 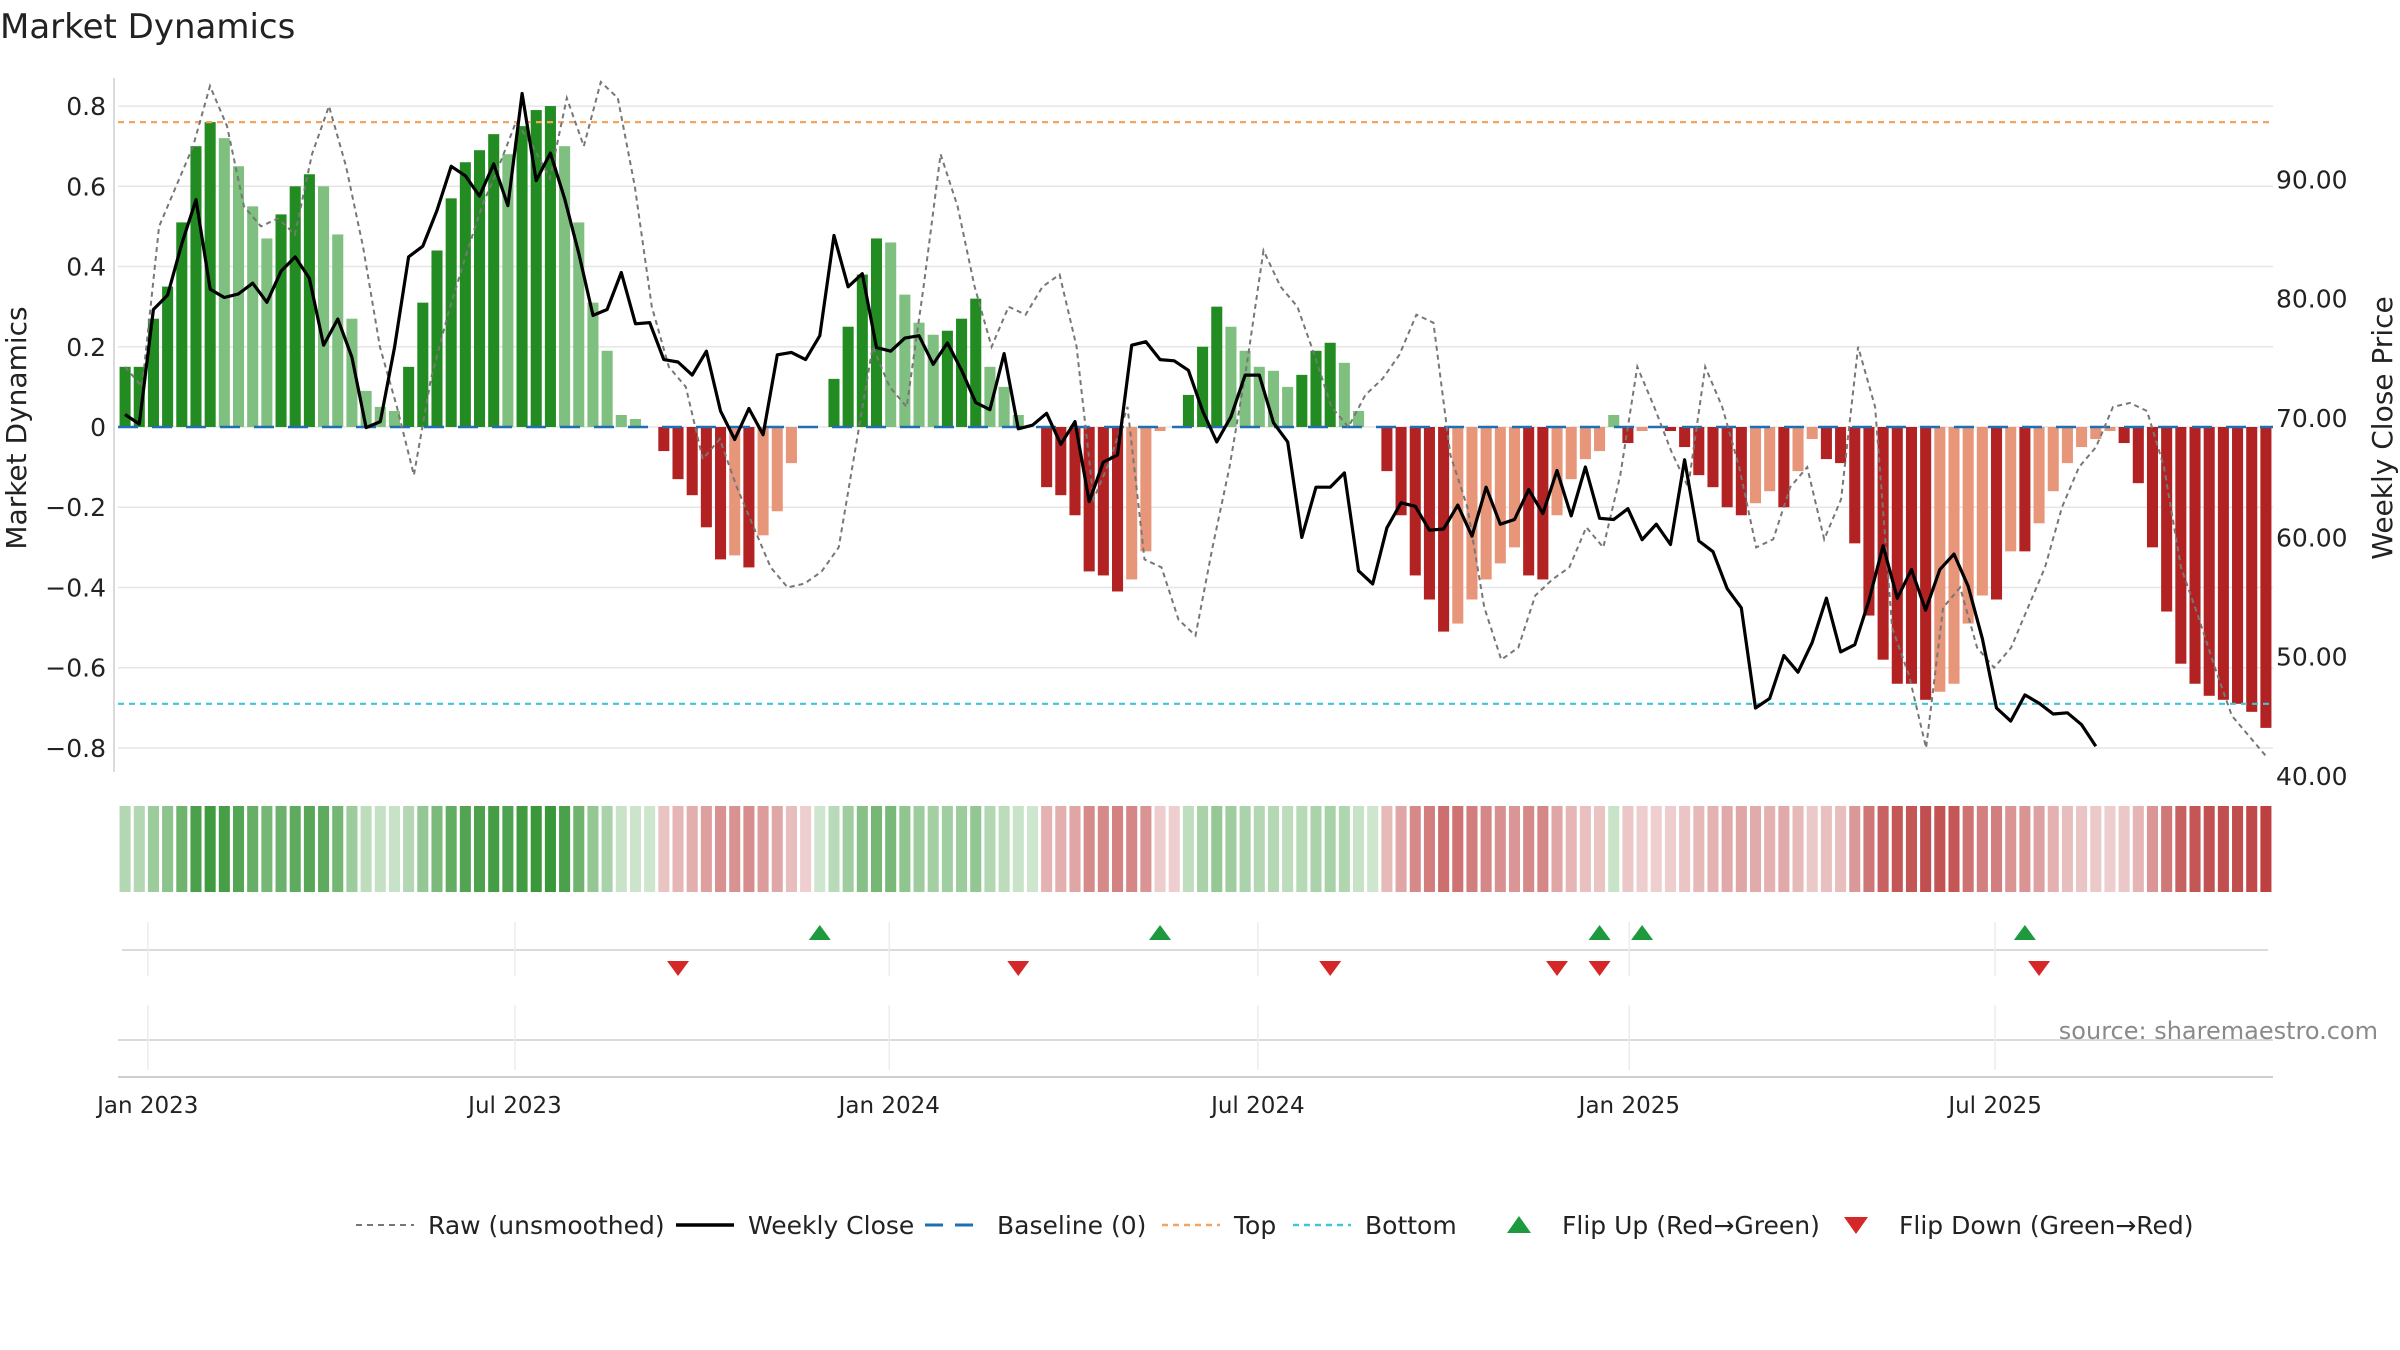 What do you see at coordinates (2046, 1225) in the screenshot?
I see `legend-label: Flip Down (Green→Red)` at bounding box center [2046, 1225].